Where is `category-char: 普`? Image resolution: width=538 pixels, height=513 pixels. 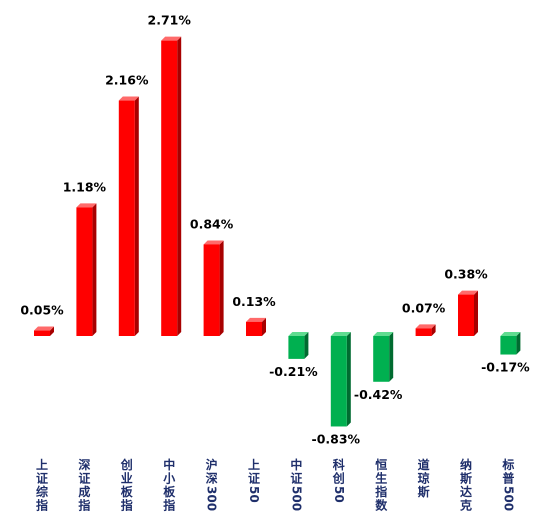 category-char: 普 is located at coordinates (508, 478).